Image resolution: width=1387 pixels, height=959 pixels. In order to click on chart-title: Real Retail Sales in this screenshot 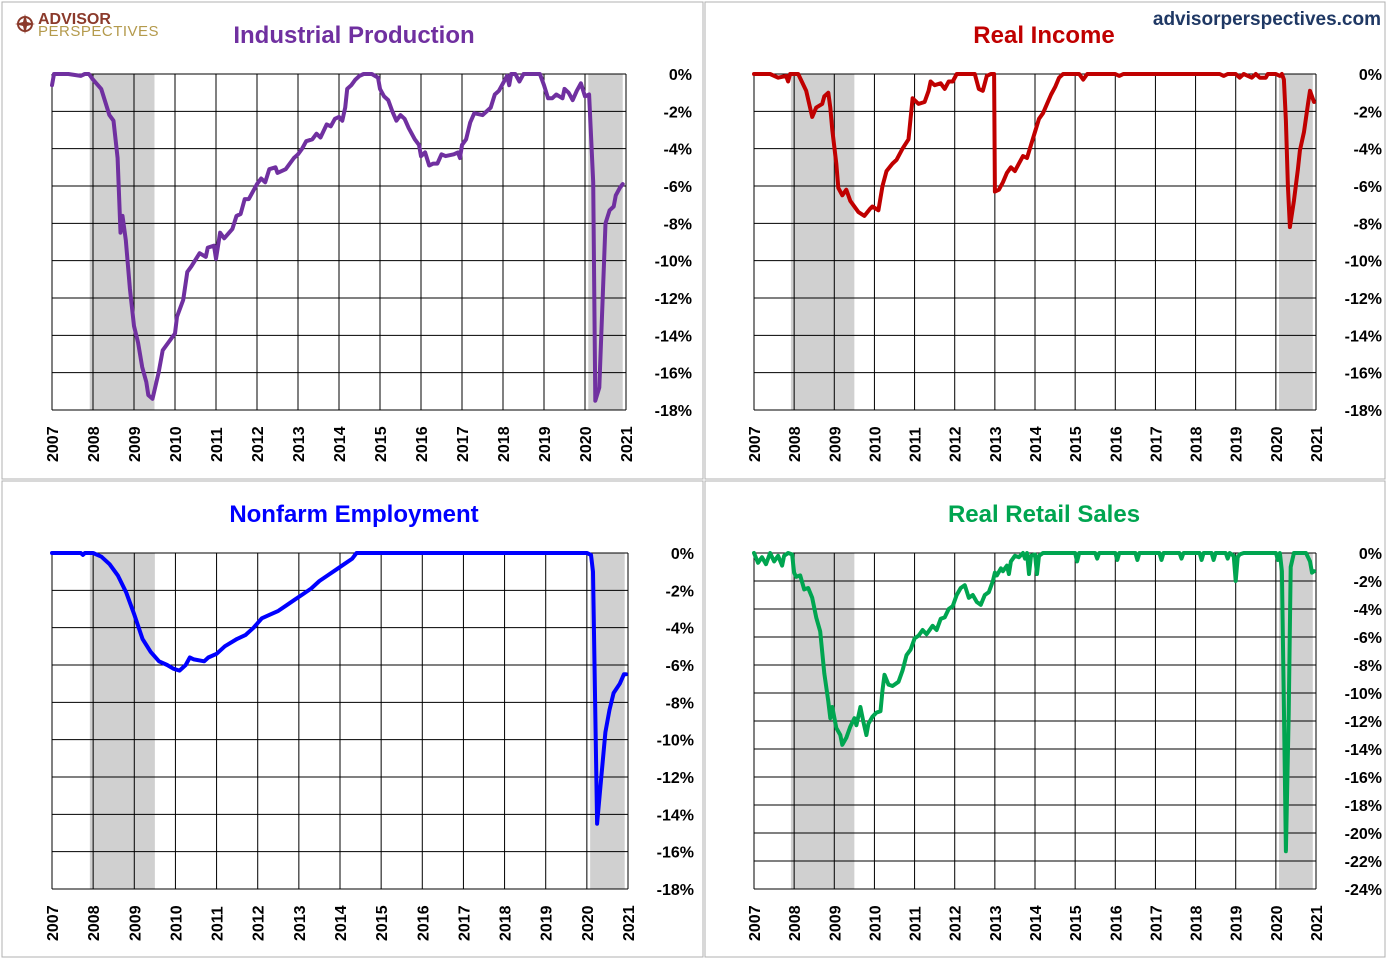, I will do `click(1044, 514)`.